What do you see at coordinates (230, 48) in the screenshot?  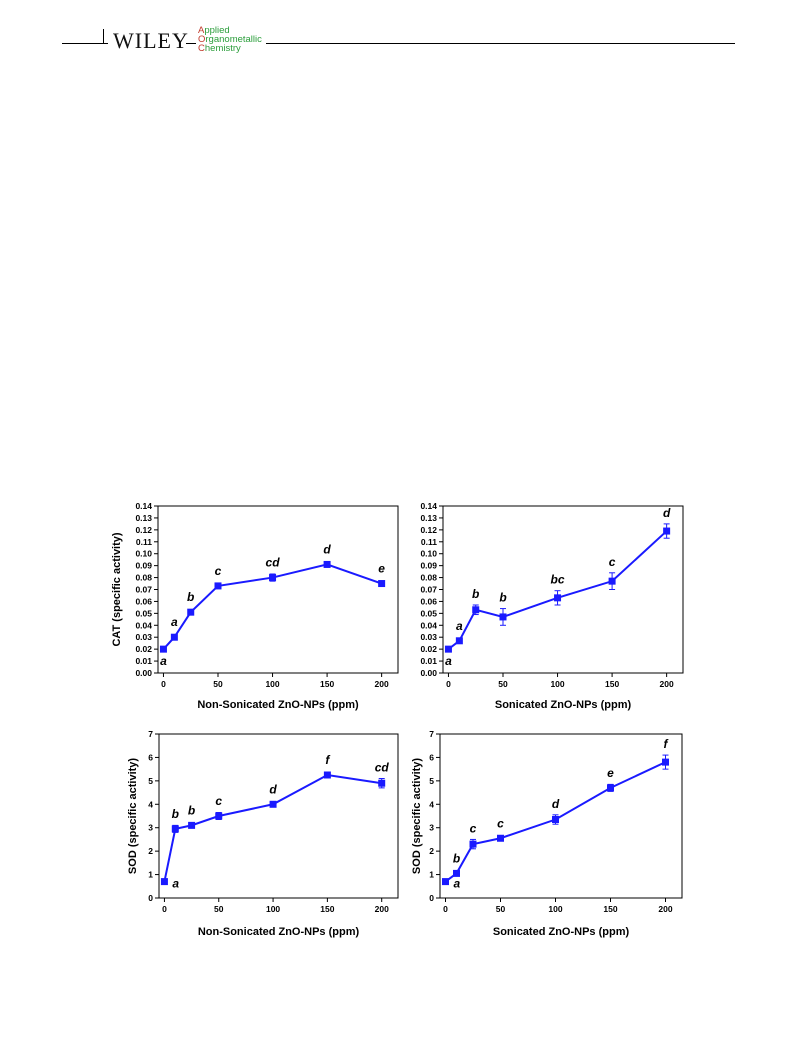 I see `journal-line-3: Chemistry` at bounding box center [230, 48].